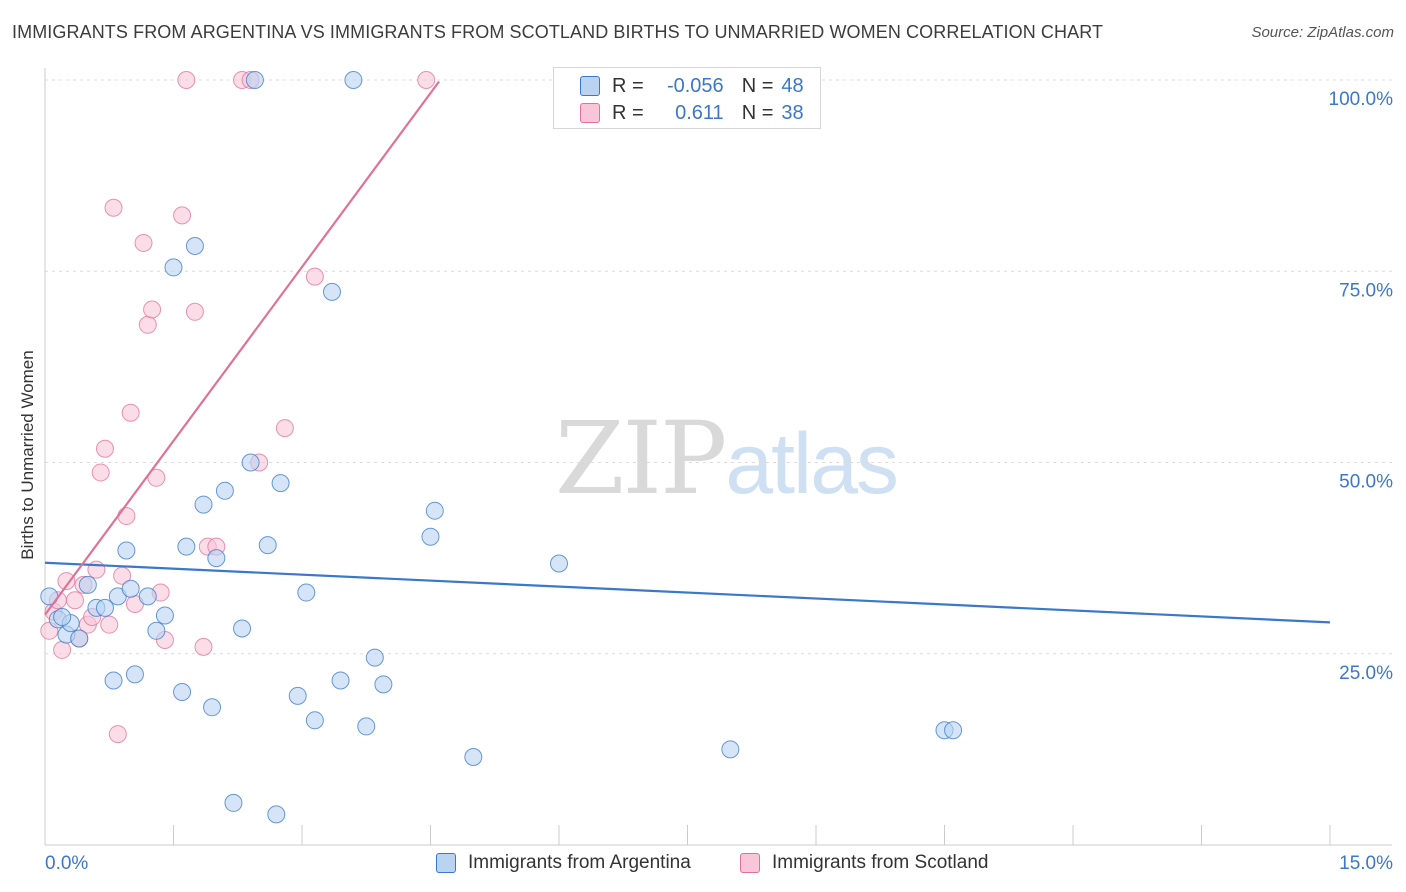  What do you see at coordinates (1366, 673) in the screenshot?
I see `y-tick-label: 25.0%` at bounding box center [1366, 673].